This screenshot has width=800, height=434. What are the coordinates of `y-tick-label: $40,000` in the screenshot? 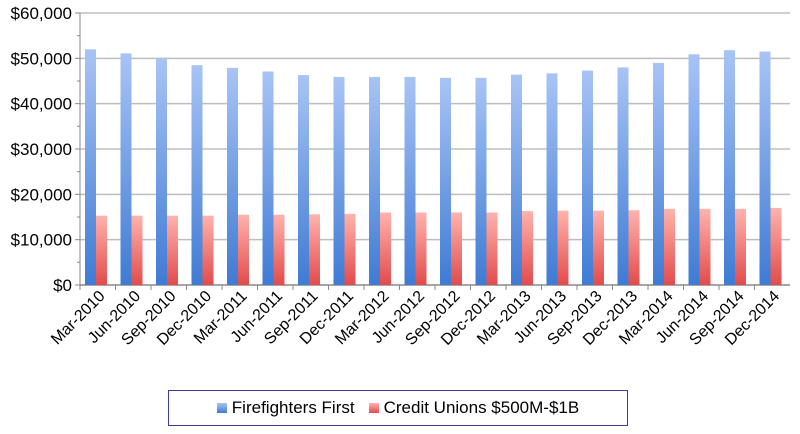 It's located at (41, 104).